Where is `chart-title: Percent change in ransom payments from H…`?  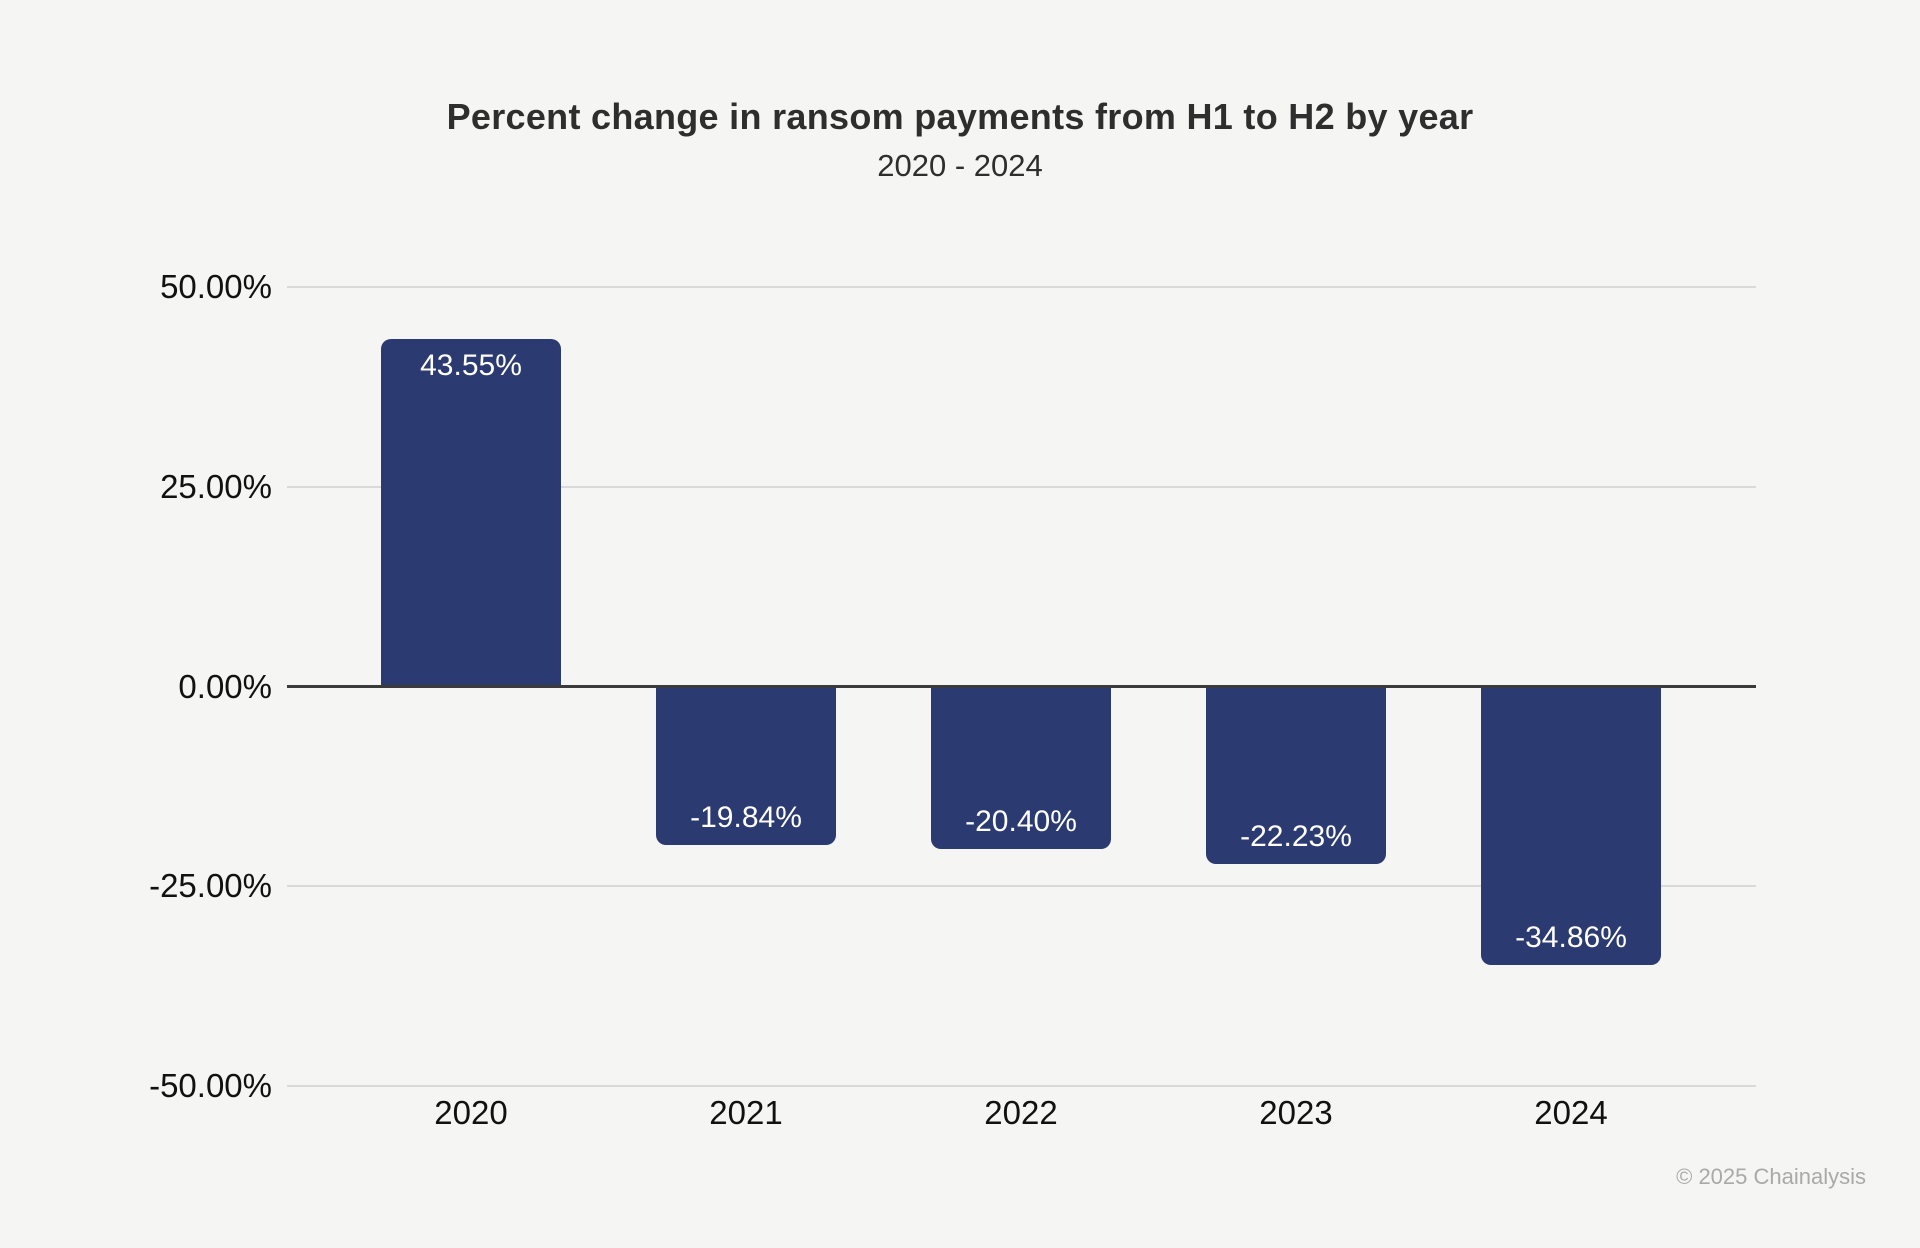 chart-title: Percent change in ransom payments from H… is located at coordinates (960, 116).